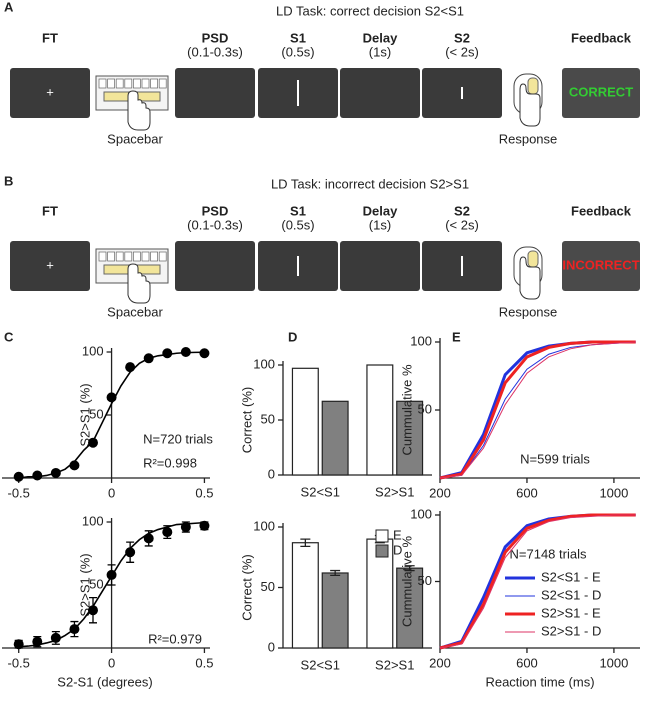  What do you see at coordinates (104, 681) in the screenshot?
I see `x-axis-label: S2-S1 (degrees)` at bounding box center [104, 681].